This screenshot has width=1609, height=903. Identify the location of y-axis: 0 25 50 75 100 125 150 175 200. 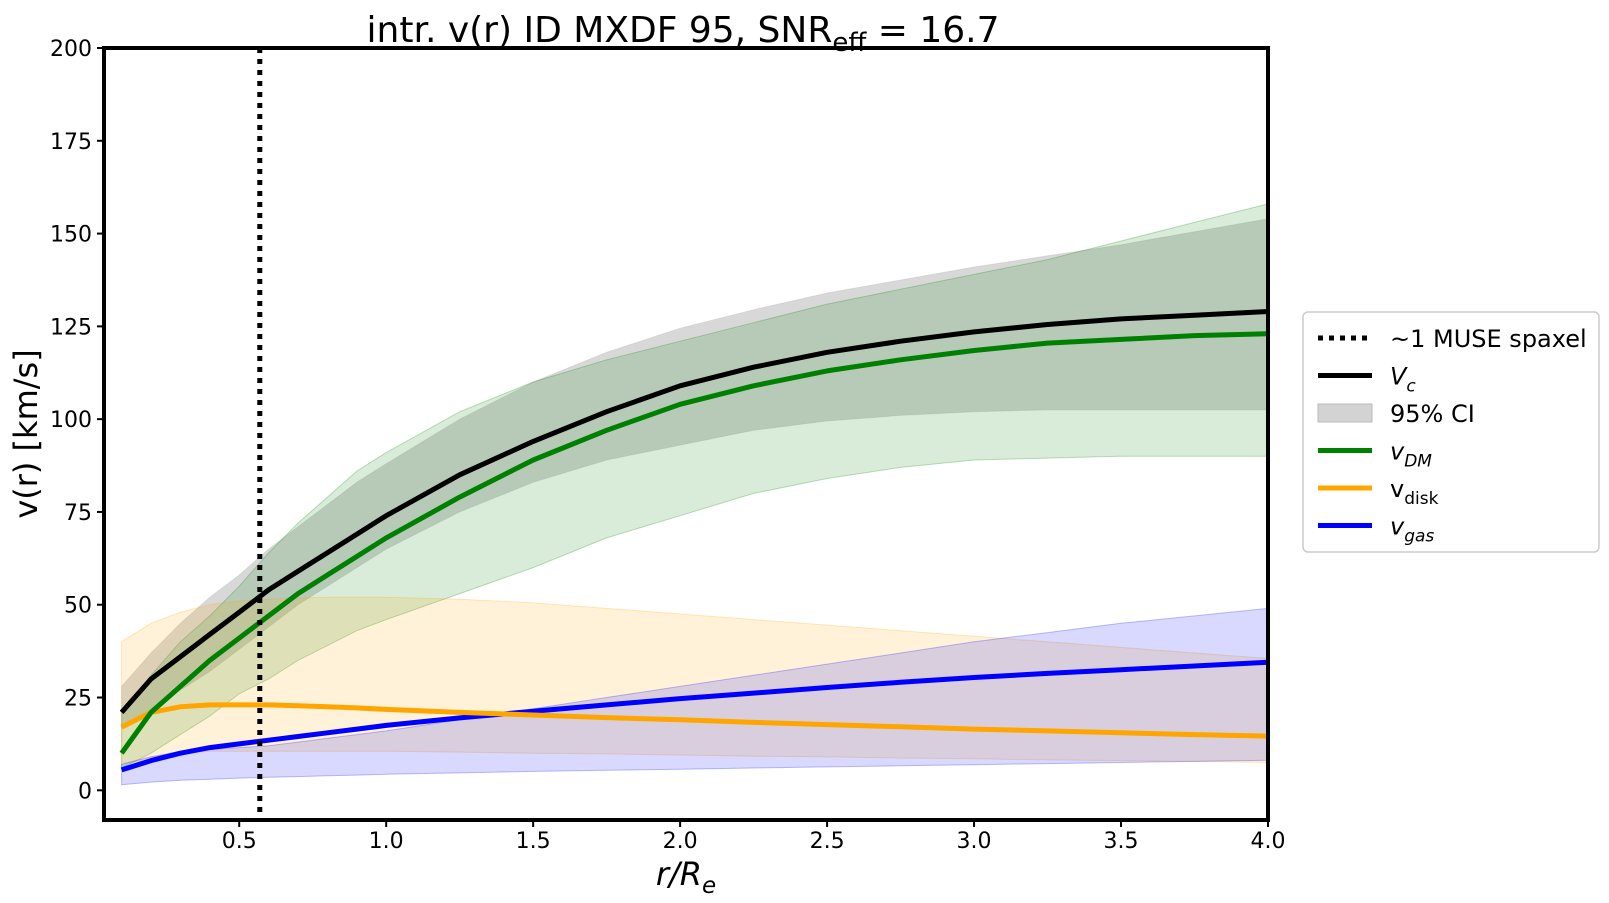
(77, 420).